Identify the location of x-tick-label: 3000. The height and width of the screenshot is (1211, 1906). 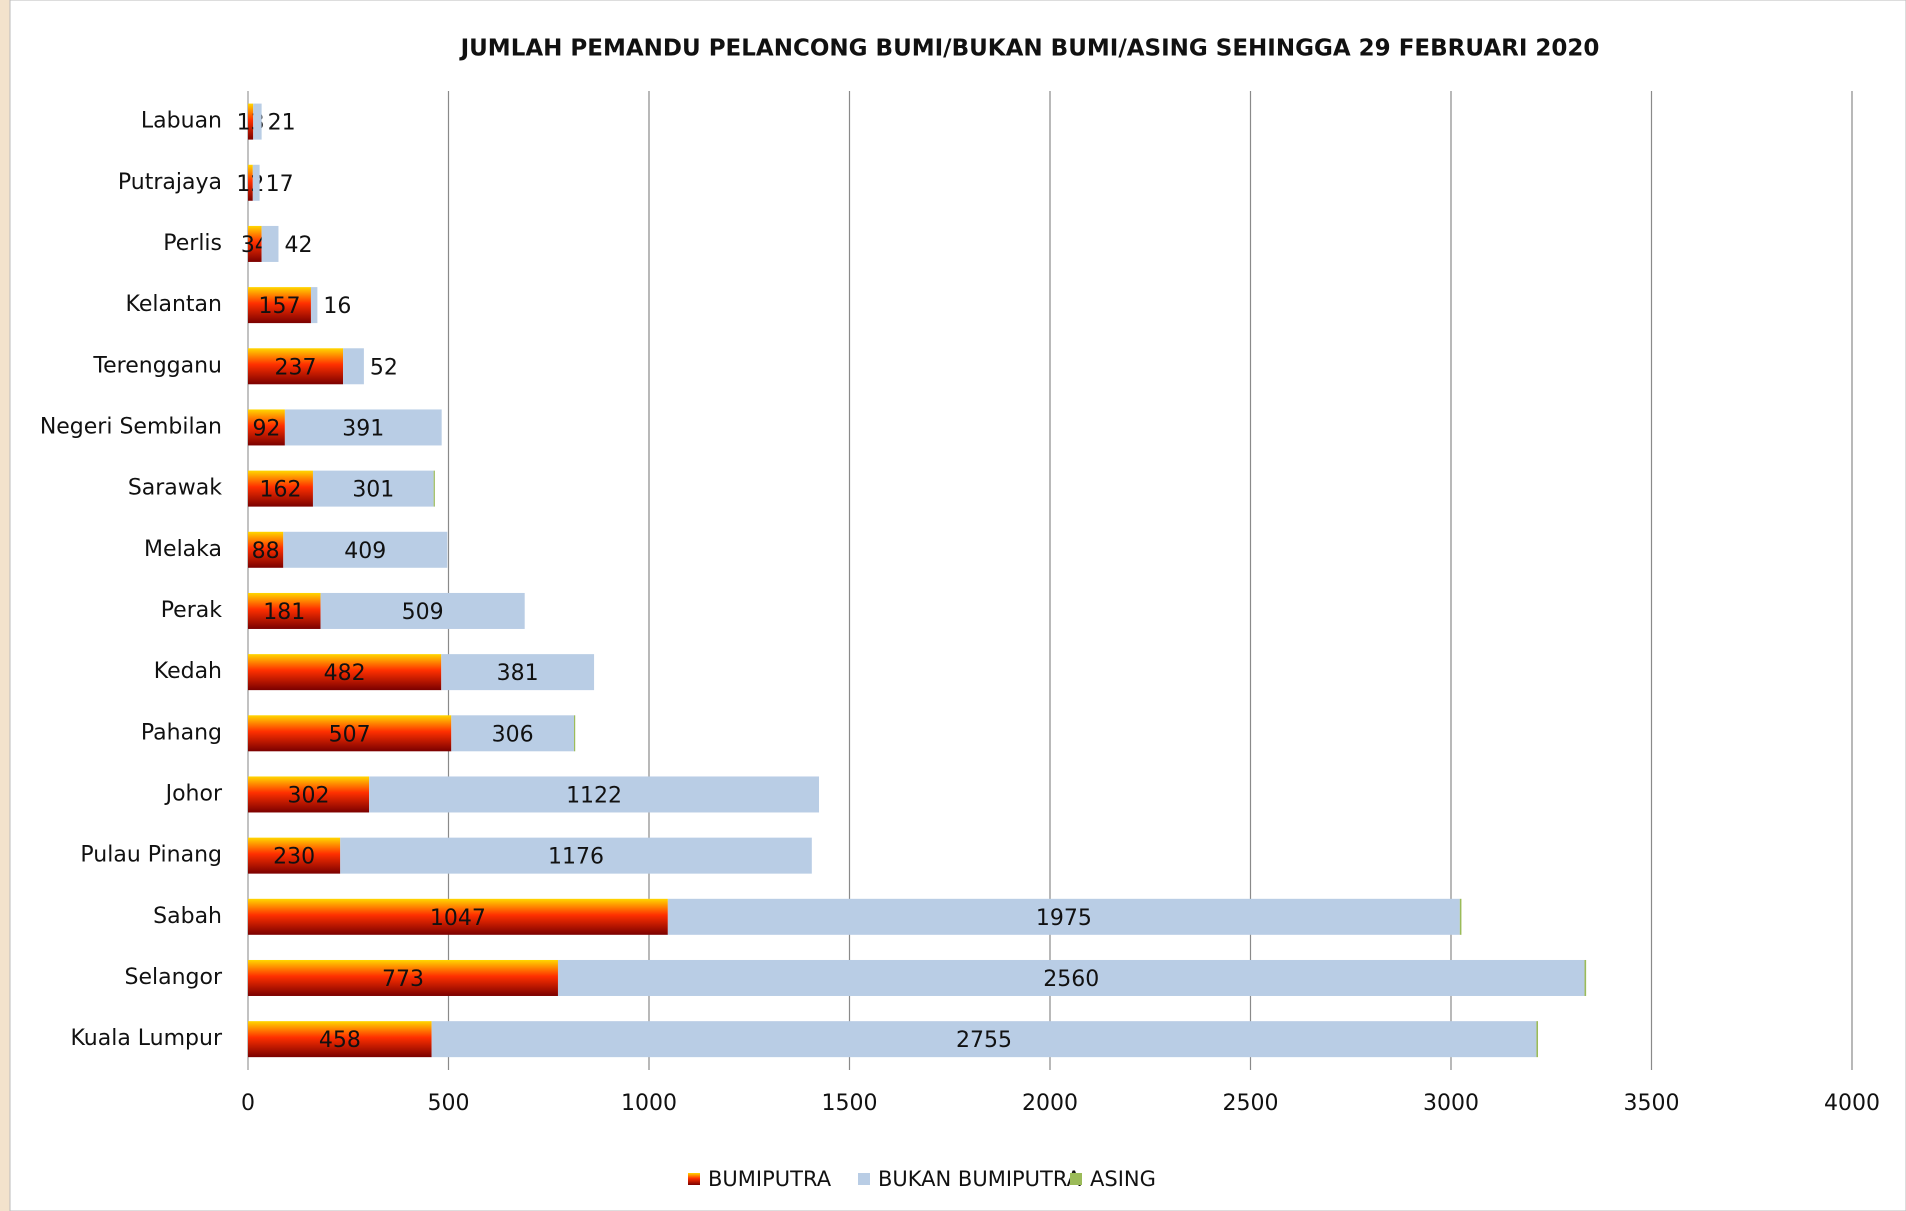
(1451, 1103).